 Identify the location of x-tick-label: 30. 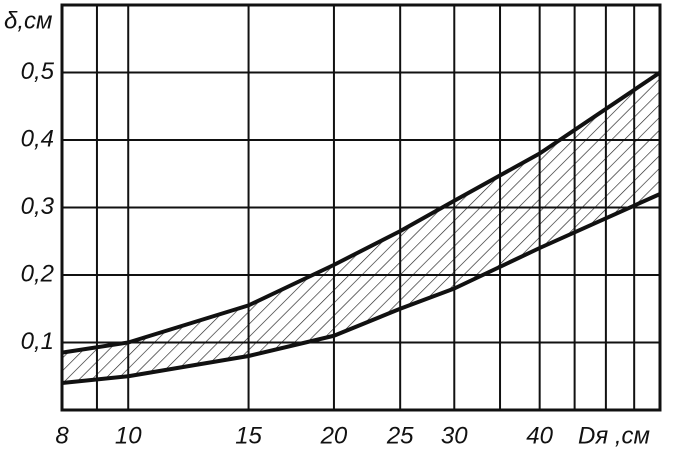
(454, 435).